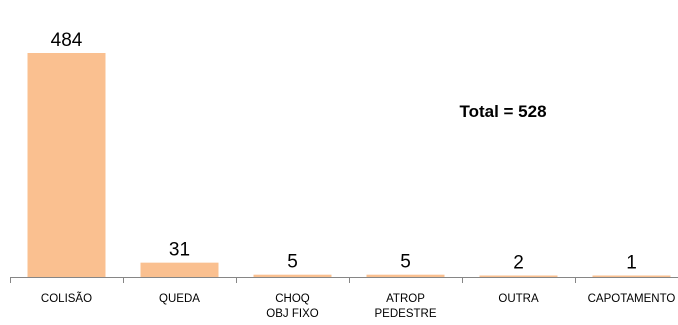 The height and width of the screenshot is (325, 678). I want to click on value-label-colisao: 484, so click(67, 40).